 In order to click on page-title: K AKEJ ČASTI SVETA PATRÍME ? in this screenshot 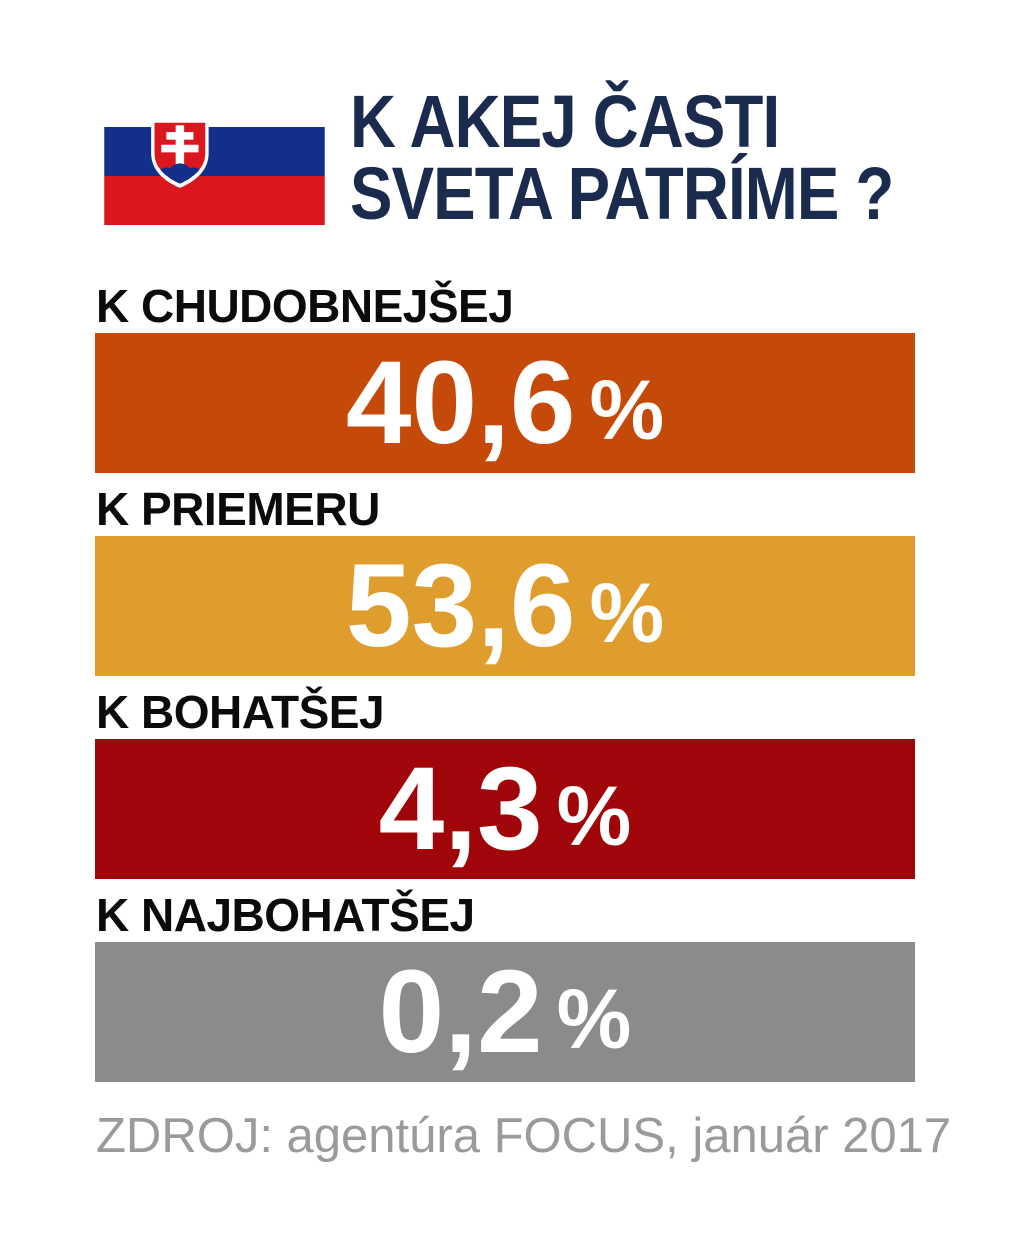, I will do `click(622, 157)`.